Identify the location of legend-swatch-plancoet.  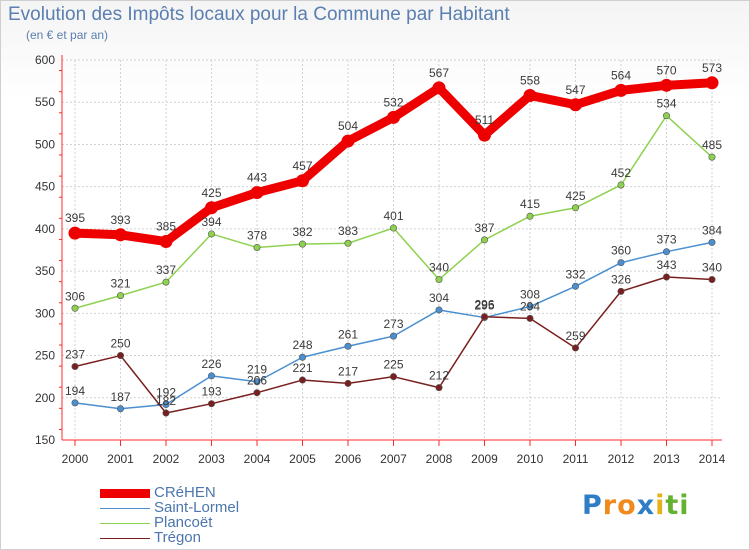
(125, 523).